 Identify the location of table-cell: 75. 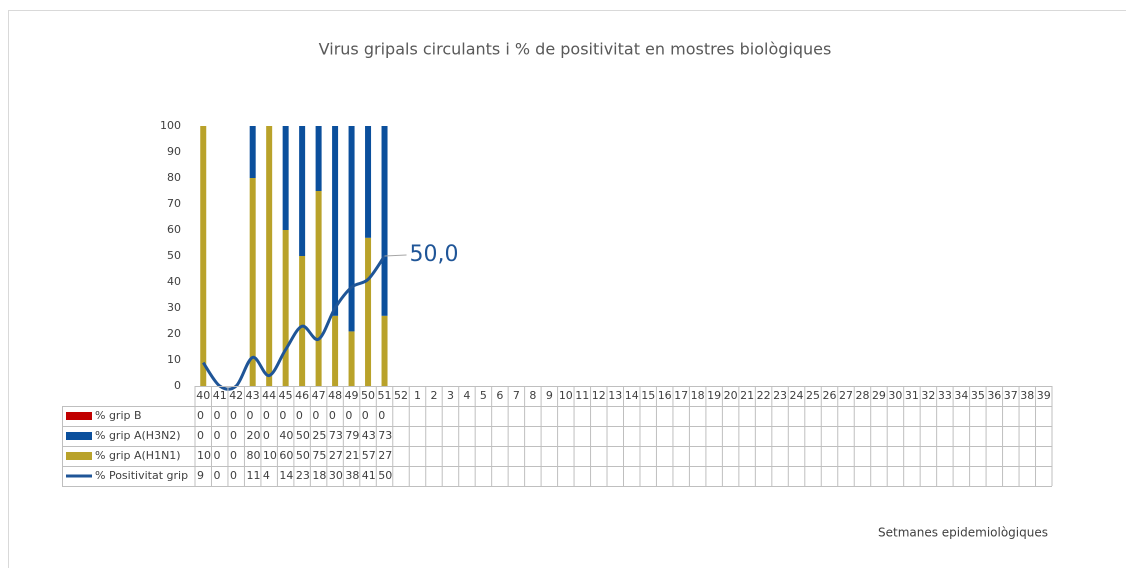
(319, 455).